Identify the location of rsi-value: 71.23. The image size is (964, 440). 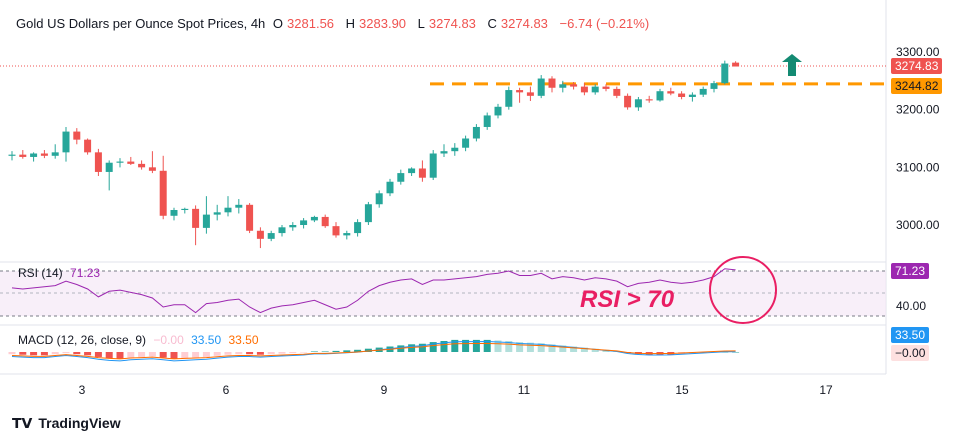
(85, 273).